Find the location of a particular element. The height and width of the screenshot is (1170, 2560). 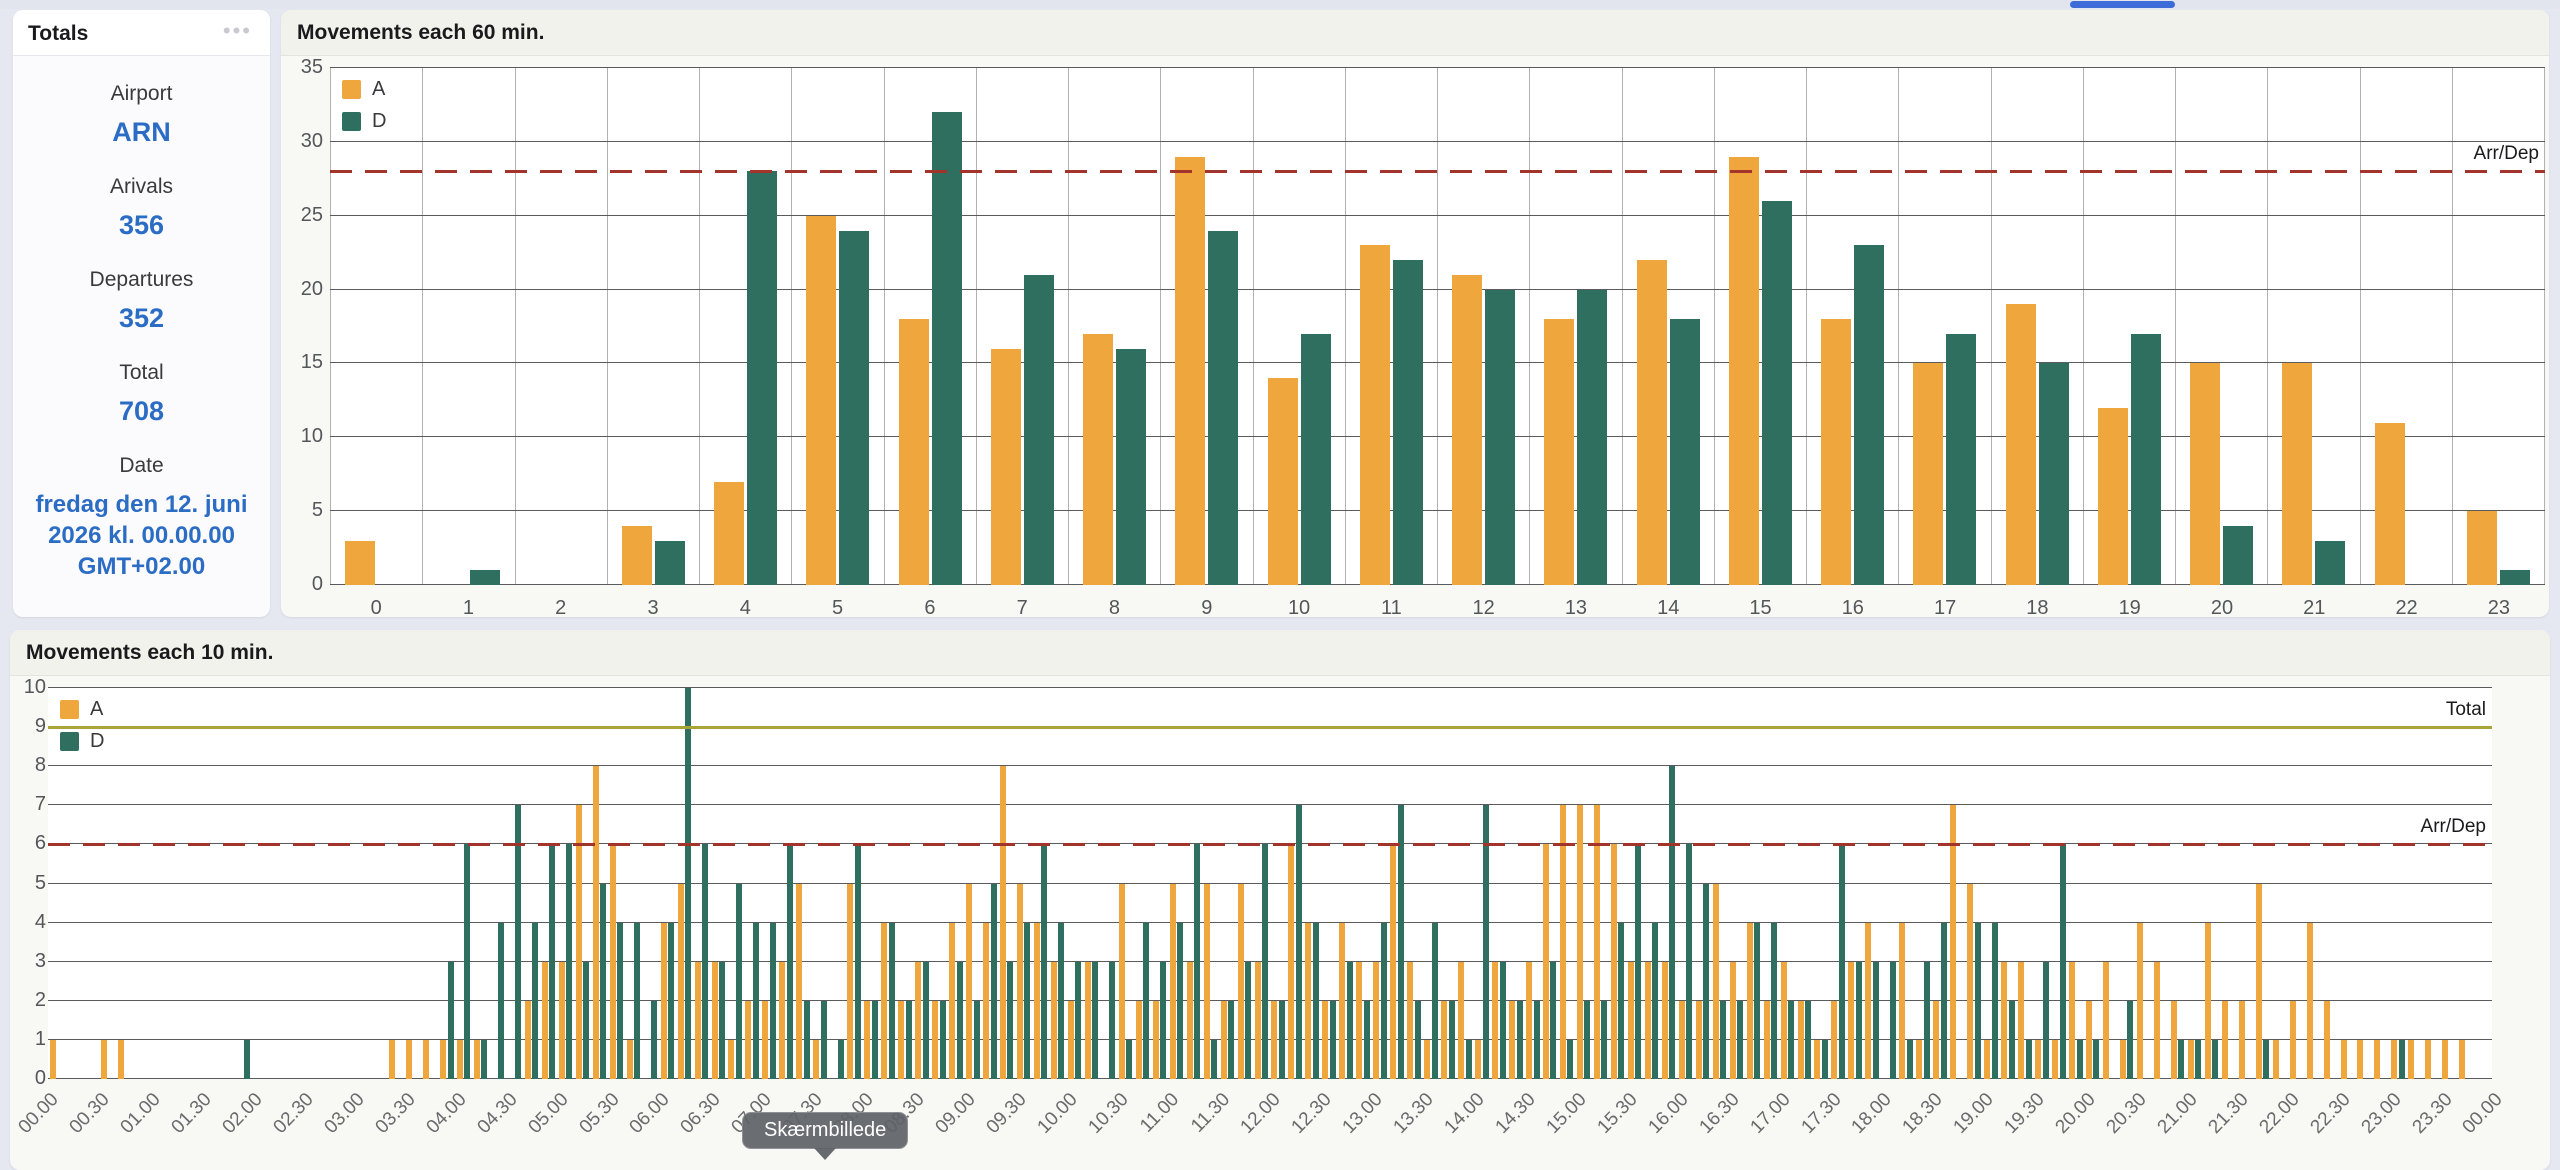

bar-a-00.00 is located at coordinates (52, 1059).